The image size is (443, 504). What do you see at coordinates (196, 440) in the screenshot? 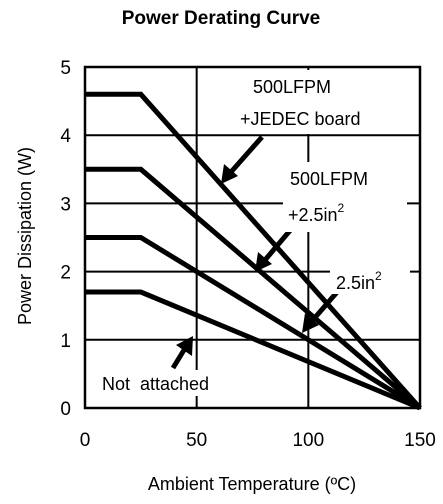
I see `x-tick-label: 50` at bounding box center [196, 440].